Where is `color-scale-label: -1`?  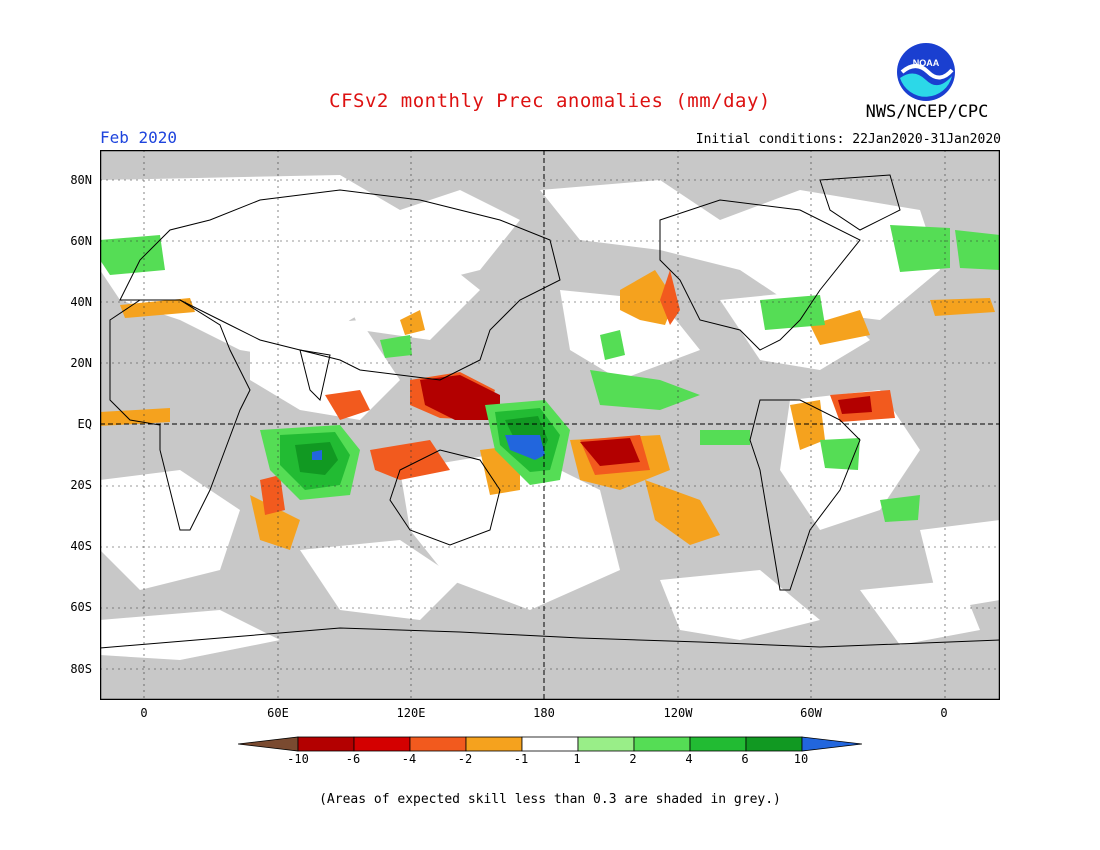 color-scale-label: -1 is located at coordinates (521, 759).